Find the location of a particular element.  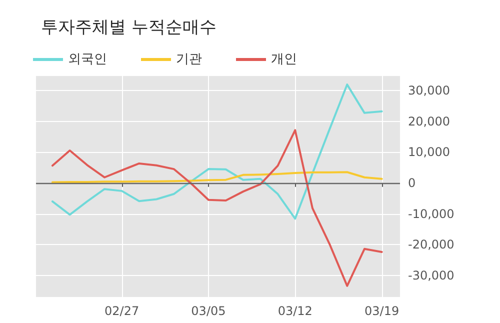

x-tick-label: 03/12 is located at coordinates (295, 311).